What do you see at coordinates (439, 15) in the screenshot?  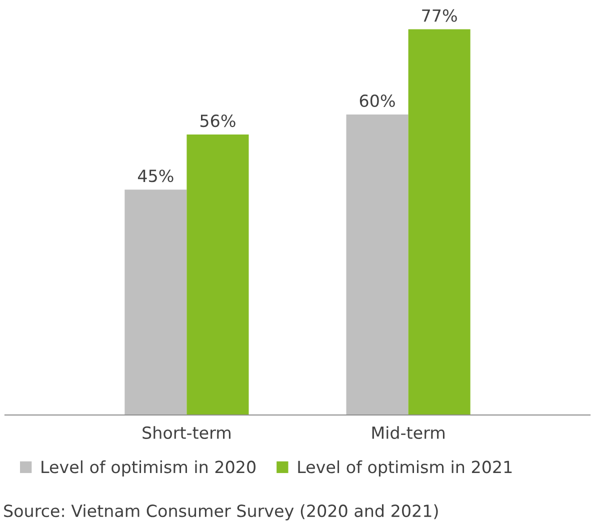 I see `data-label: 77%` at bounding box center [439, 15].